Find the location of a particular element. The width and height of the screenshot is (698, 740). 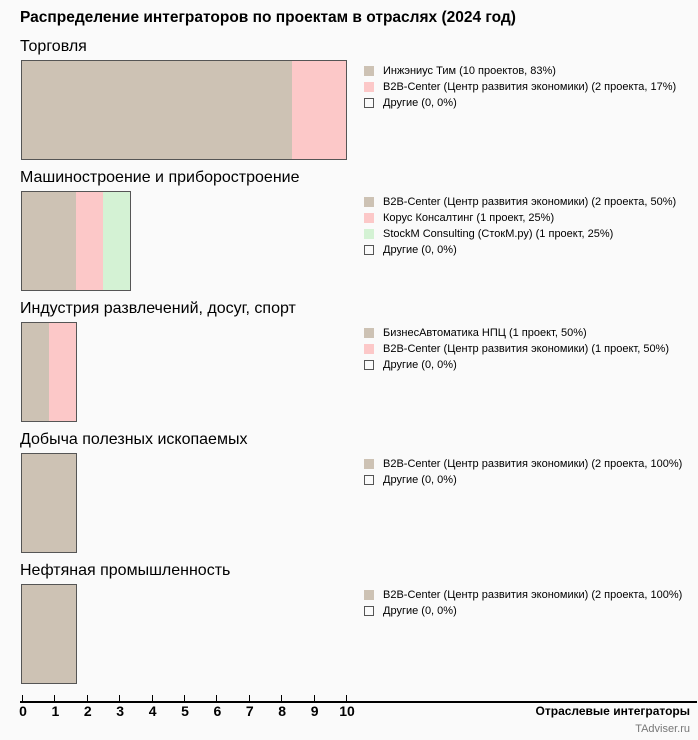

legend-item: Инжэниус Тим (10 проектов, 83%) is located at coordinates (460, 71).